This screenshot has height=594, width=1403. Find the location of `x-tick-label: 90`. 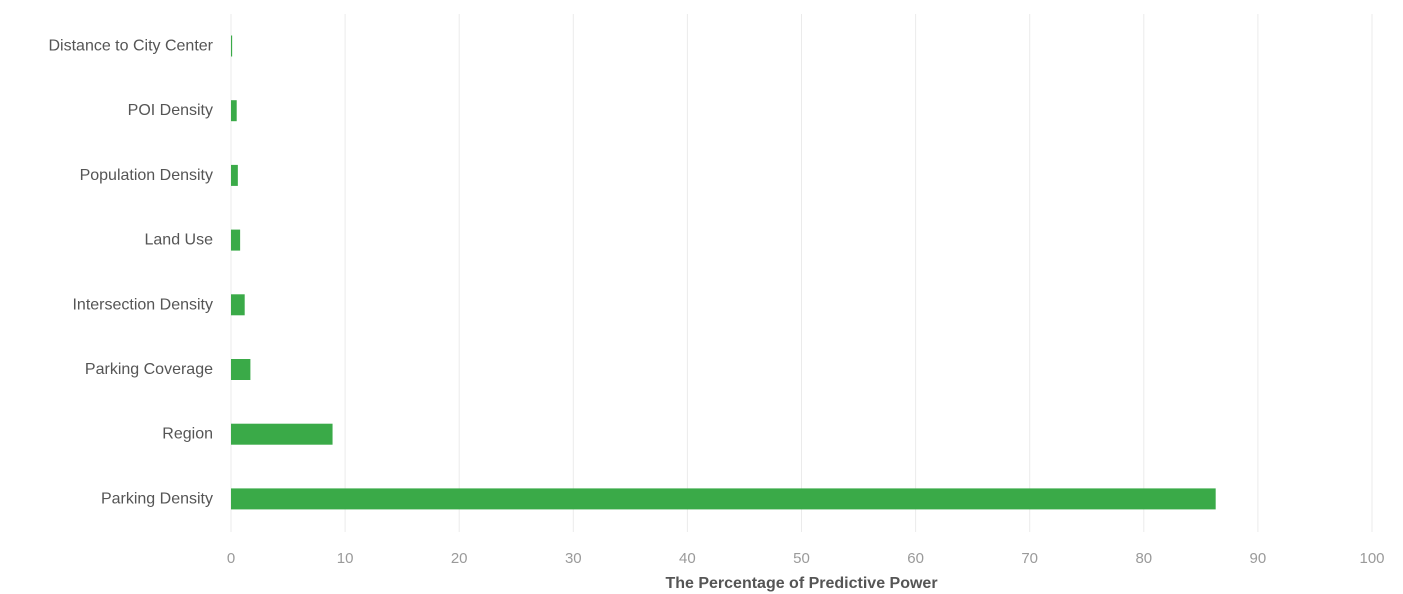

x-tick-label: 90 is located at coordinates (1258, 558).